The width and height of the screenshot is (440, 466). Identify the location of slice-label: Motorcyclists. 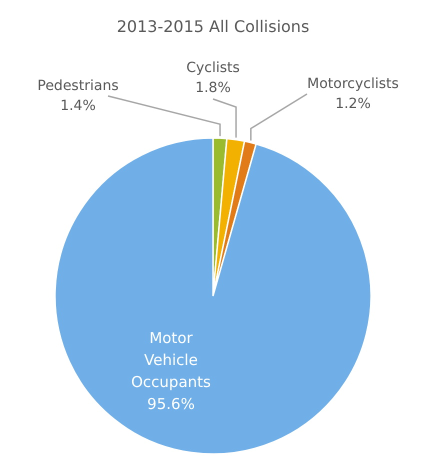
(353, 84).